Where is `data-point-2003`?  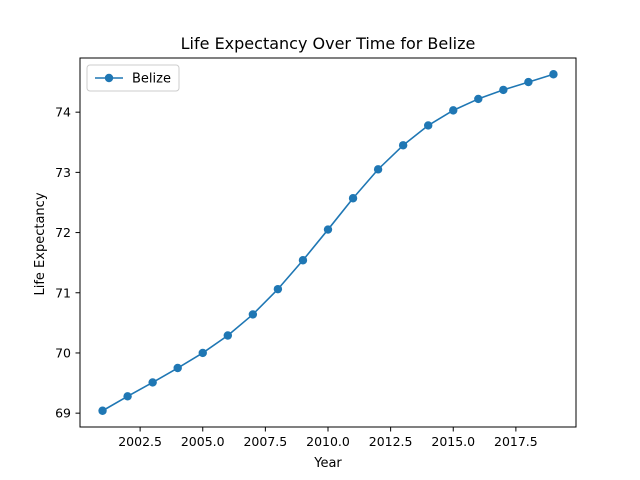 data-point-2003 is located at coordinates (152, 382).